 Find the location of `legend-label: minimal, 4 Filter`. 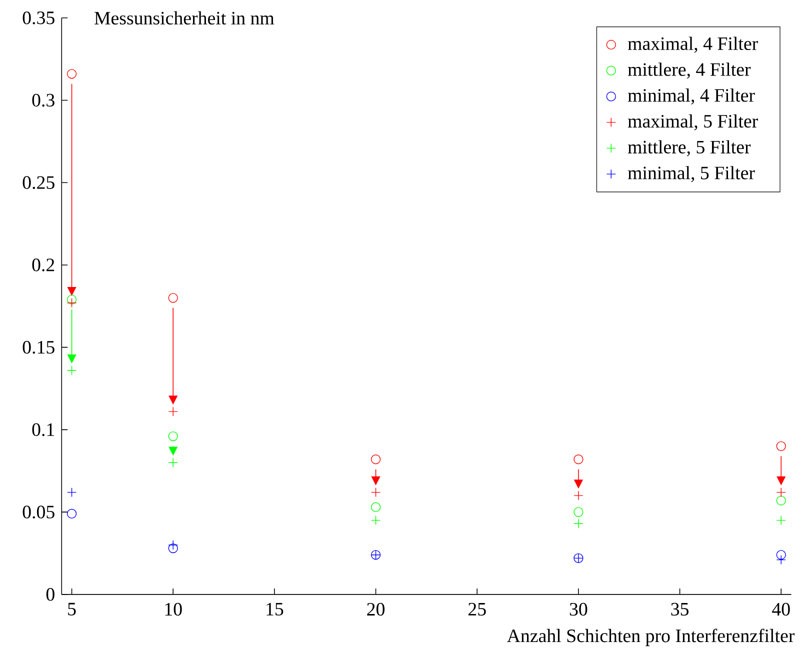

legend-label: minimal, 4 Filter is located at coordinates (691, 96).